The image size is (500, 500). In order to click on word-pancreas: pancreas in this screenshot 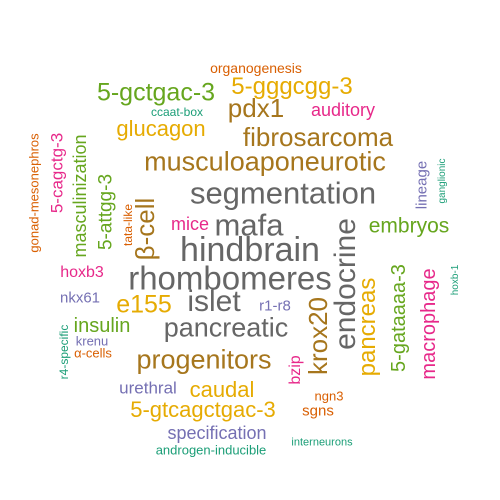, I will do `click(367, 327)`.